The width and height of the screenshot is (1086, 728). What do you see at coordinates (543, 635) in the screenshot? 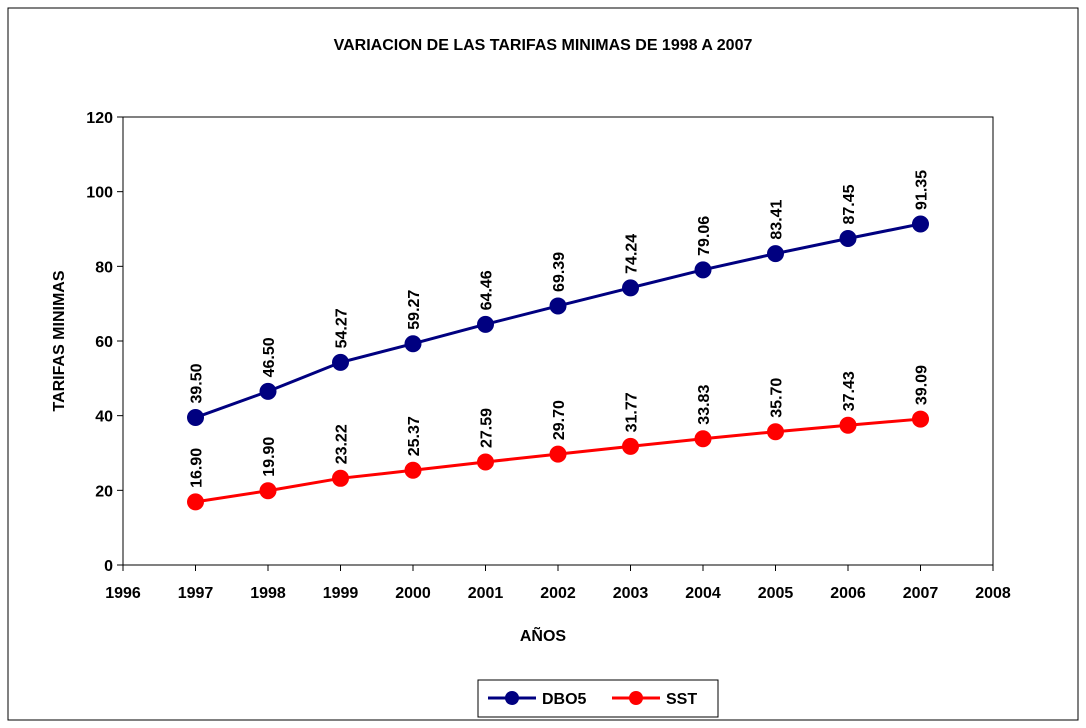
I see `x-axis-label: AÑOS` at bounding box center [543, 635].